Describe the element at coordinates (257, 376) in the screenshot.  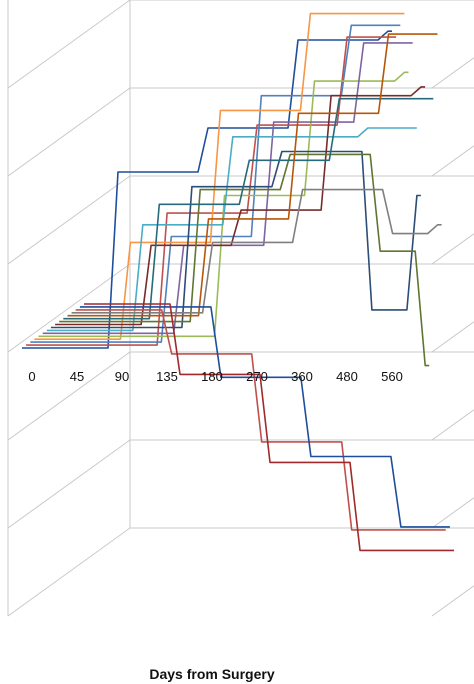
I see `x-tick-label: 270` at that location.